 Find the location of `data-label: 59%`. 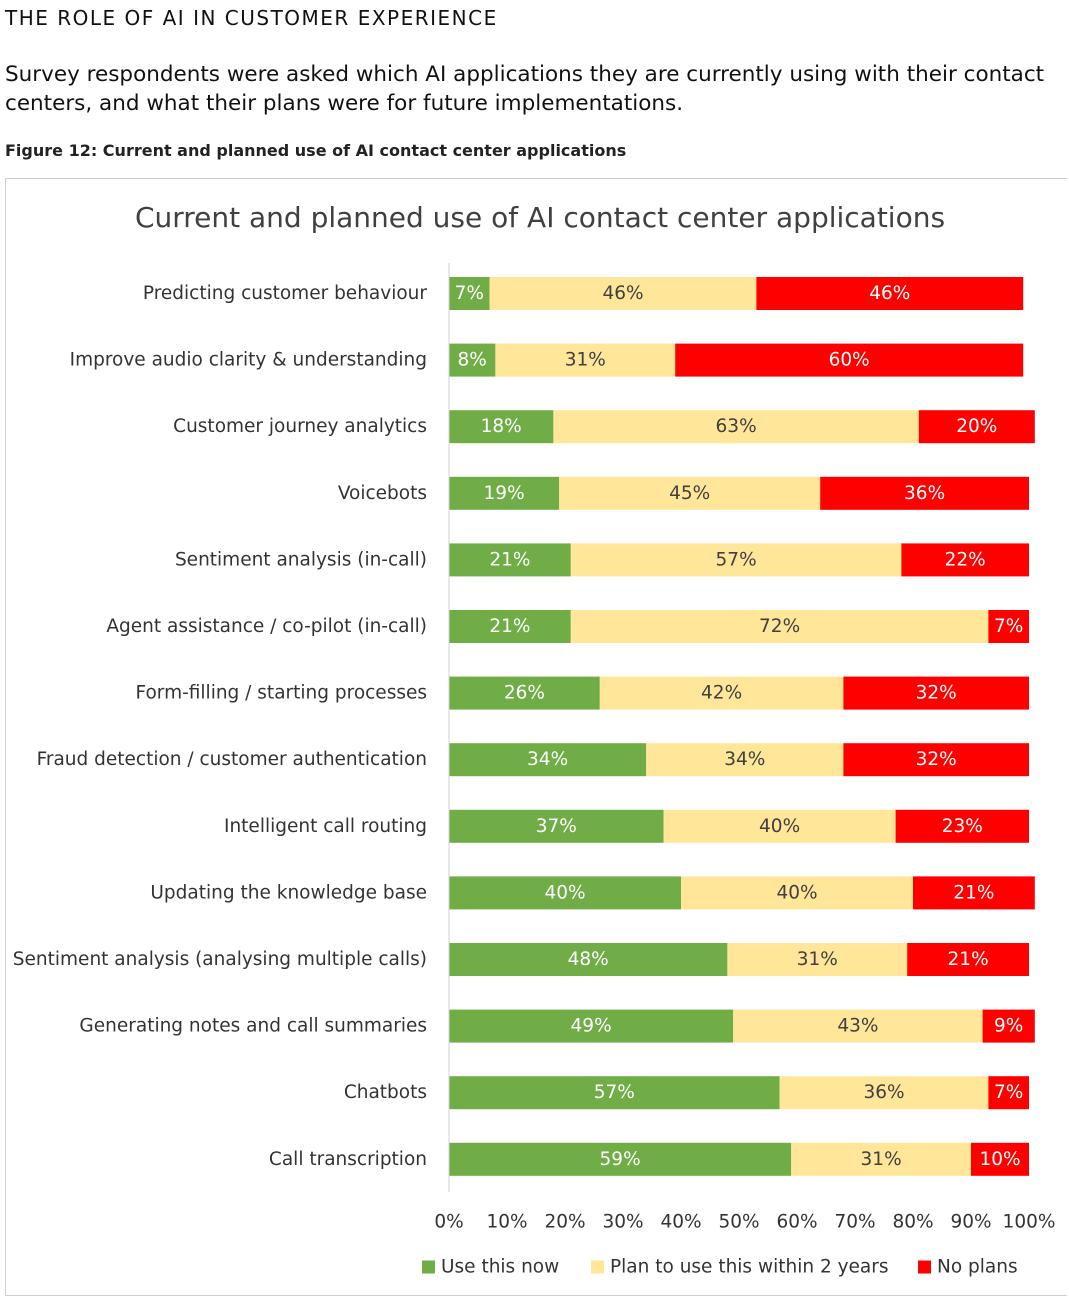

data-label: 59% is located at coordinates (620, 1159).